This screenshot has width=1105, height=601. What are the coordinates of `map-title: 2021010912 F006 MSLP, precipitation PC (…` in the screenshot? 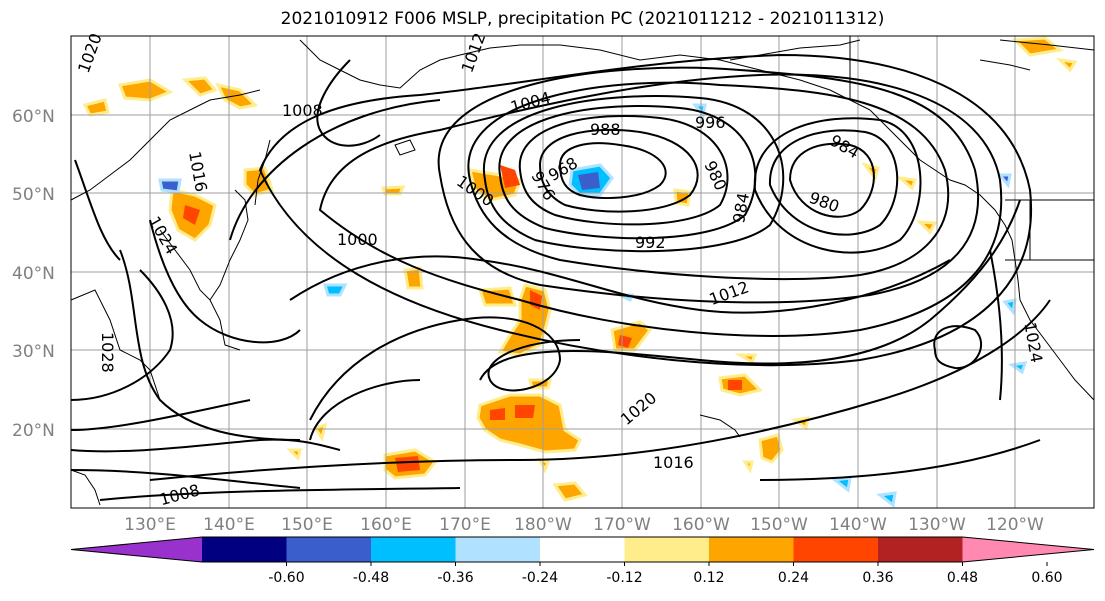 It's located at (582, 19).